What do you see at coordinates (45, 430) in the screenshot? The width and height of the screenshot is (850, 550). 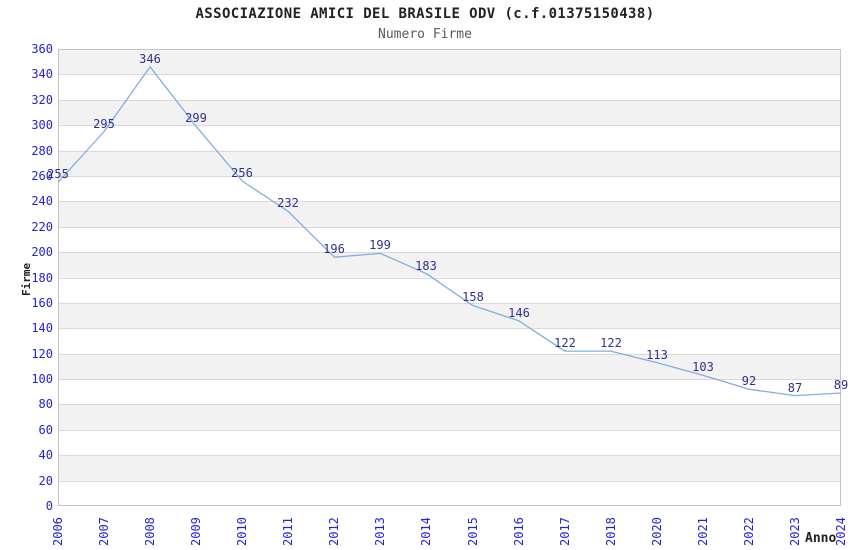 I see `y-tick-label: 60` at bounding box center [45, 430].